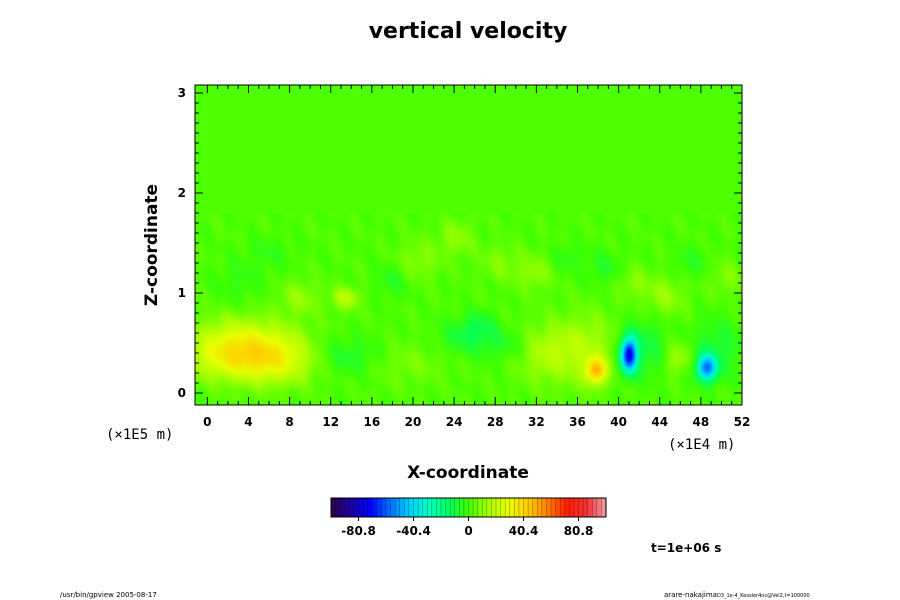 The image size is (900, 600). Describe the element at coordinates (659, 422) in the screenshot. I see `x-tick-label: 44` at that location.